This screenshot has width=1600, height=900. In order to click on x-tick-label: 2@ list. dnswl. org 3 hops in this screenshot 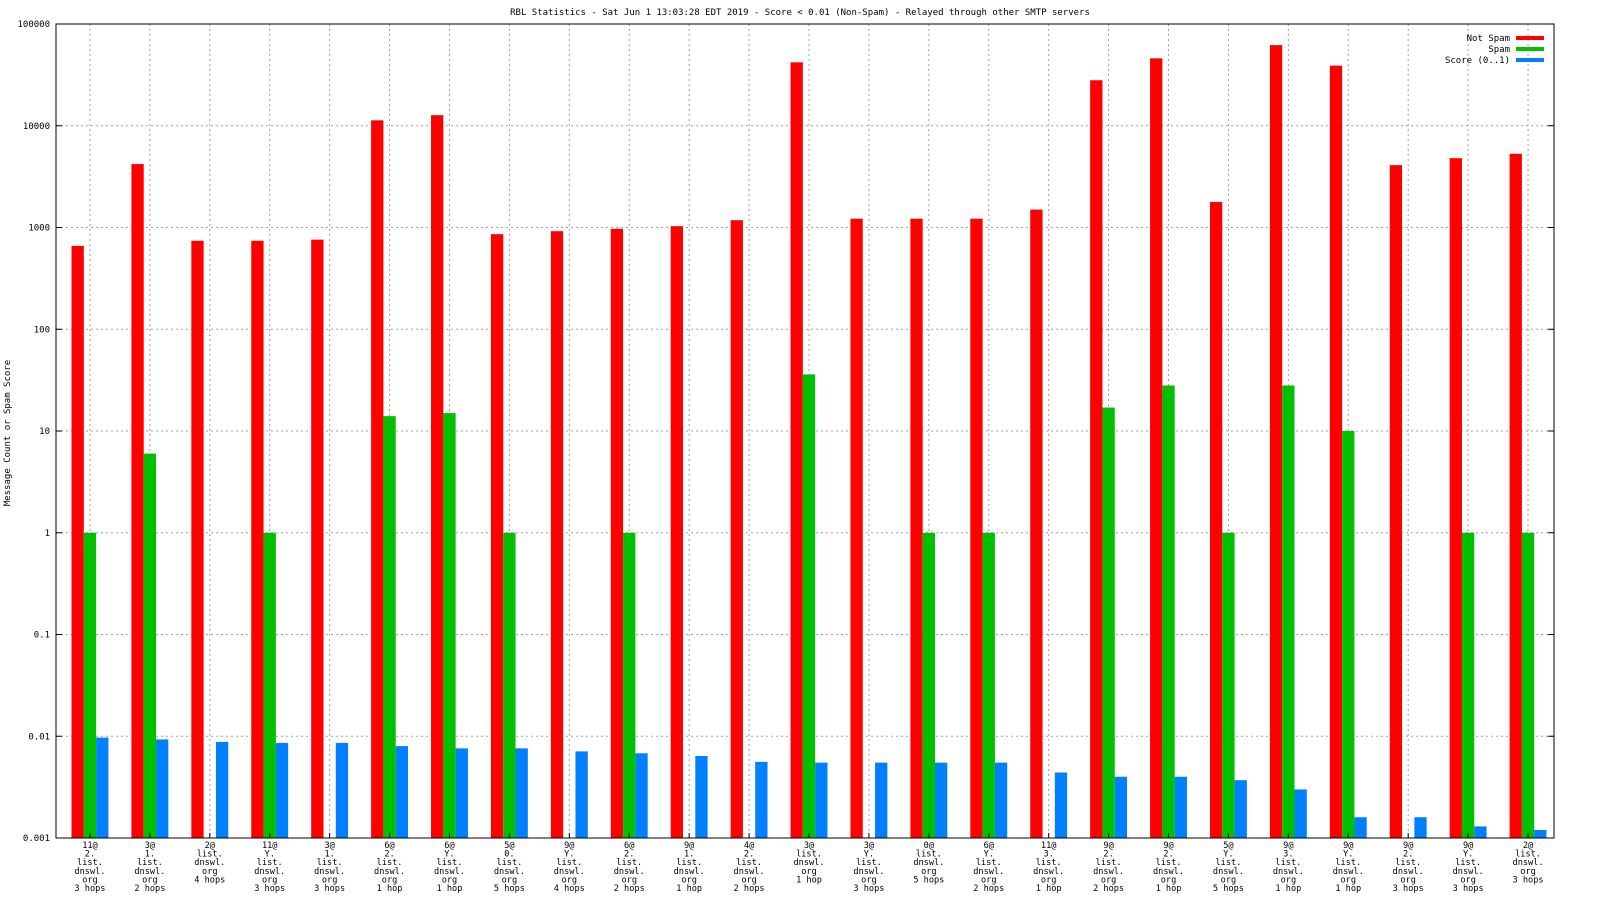, I will do `click(1528, 863)`.